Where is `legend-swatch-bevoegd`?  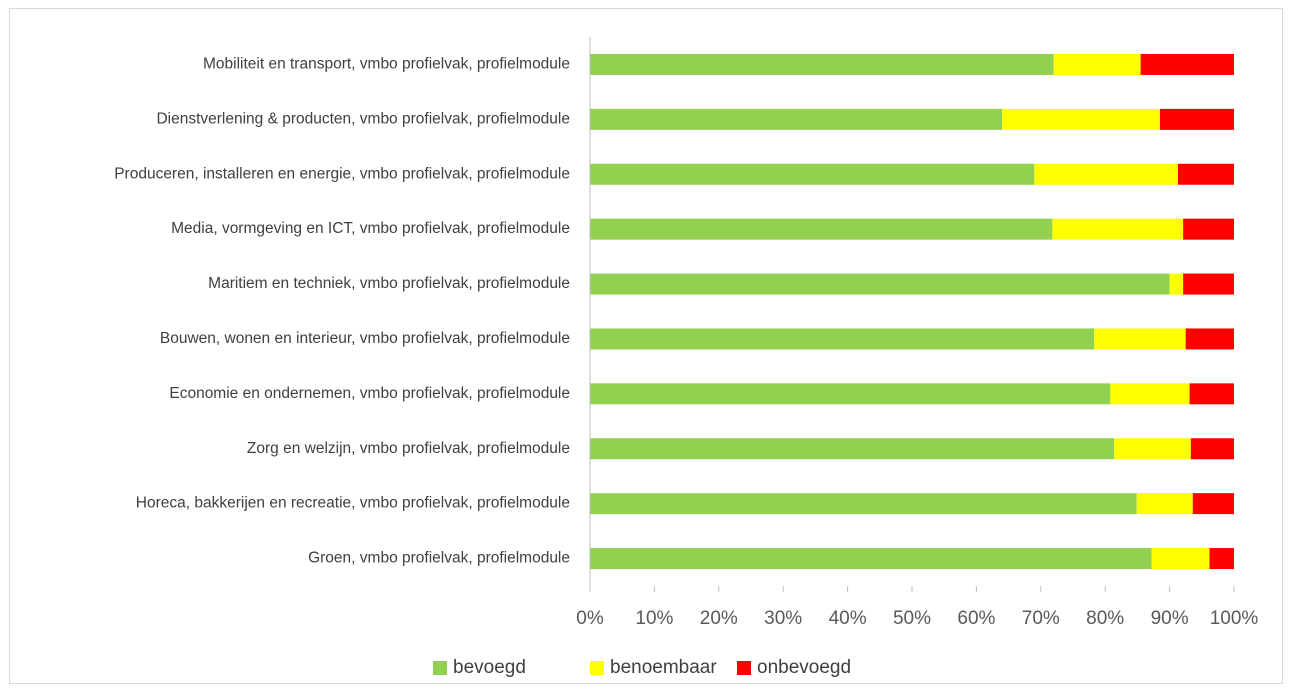 legend-swatch-bevoegd is located at coordinates (440, 668).